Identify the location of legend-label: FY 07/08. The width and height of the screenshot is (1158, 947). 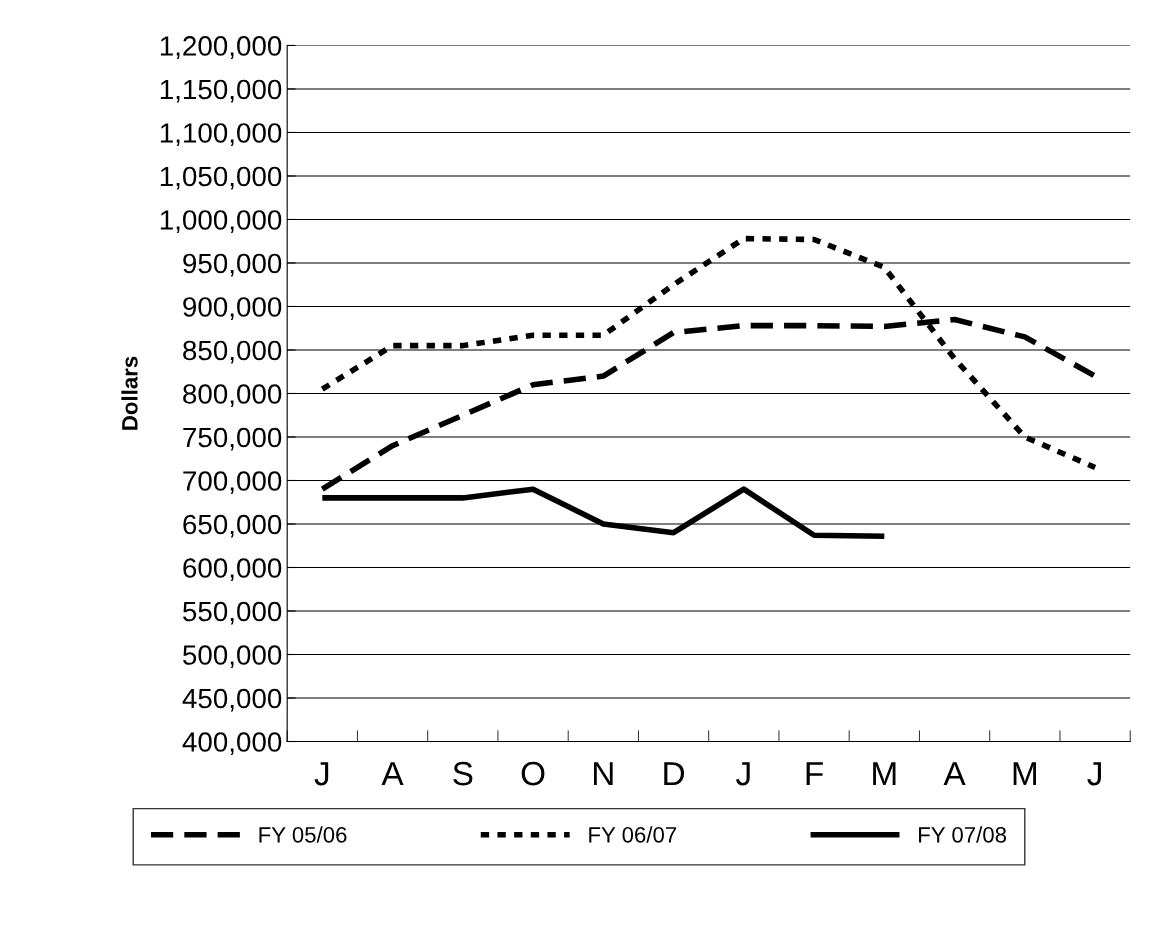
(963, 834).